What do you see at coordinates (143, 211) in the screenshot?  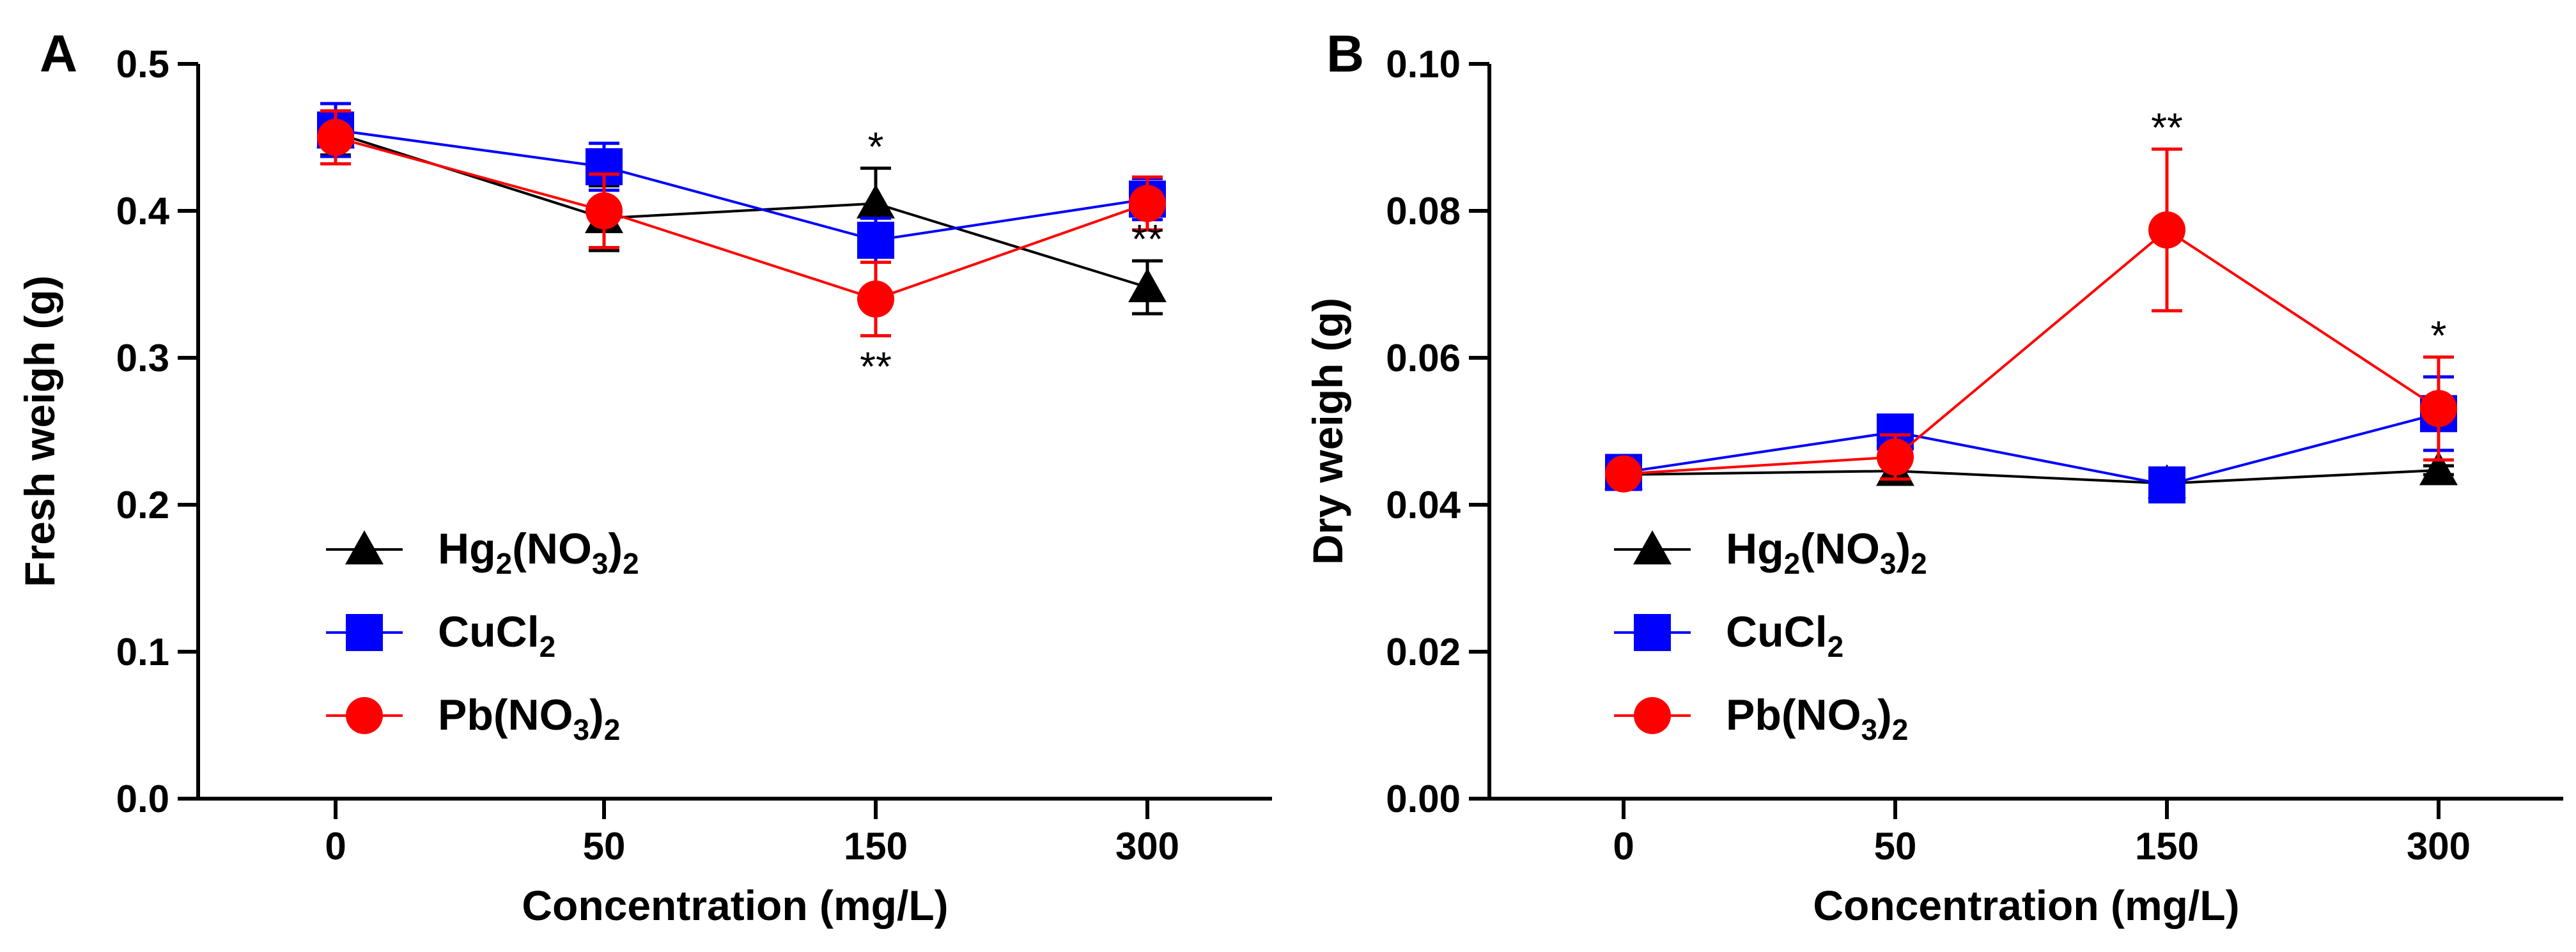 I see `y-tick-label: 0.4` at bounding box center [143, 211].